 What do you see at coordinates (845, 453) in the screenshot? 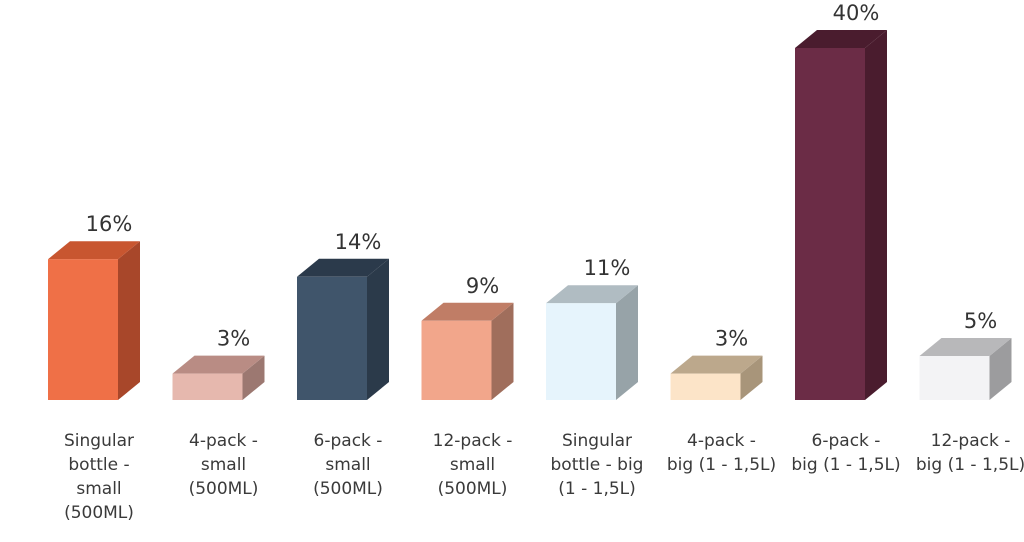
I see `category-tick-label: 6-pack - big (1 - 1,5L)` at bounding box center [845, 453].